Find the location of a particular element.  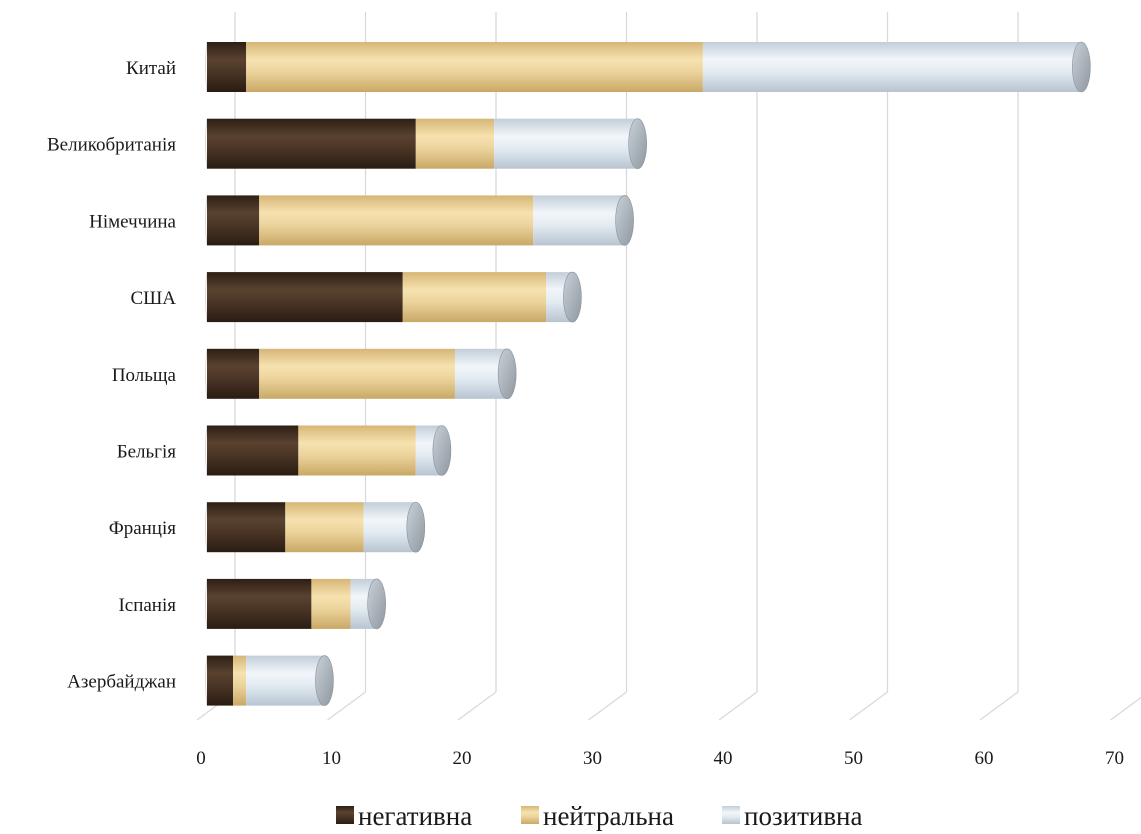

x-tick-label: 50 is located at coordinates (853, 758).